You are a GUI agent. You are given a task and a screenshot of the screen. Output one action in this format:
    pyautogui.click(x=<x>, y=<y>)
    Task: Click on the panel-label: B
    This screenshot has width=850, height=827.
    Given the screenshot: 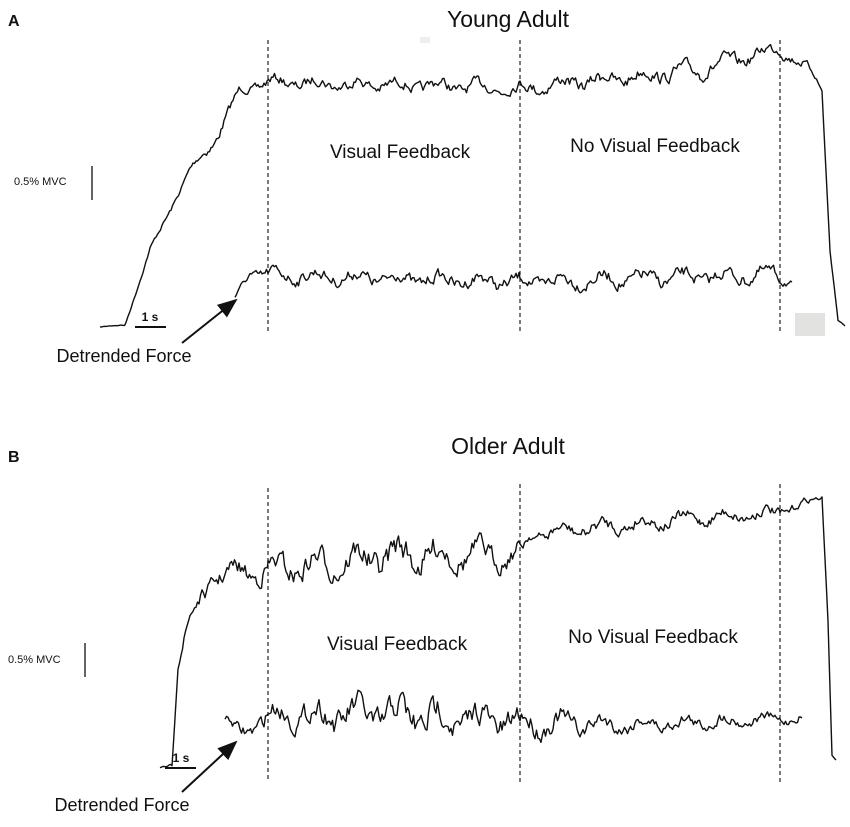 What is the action you would take?
    pyautogui.click(x=14, y=457)
    